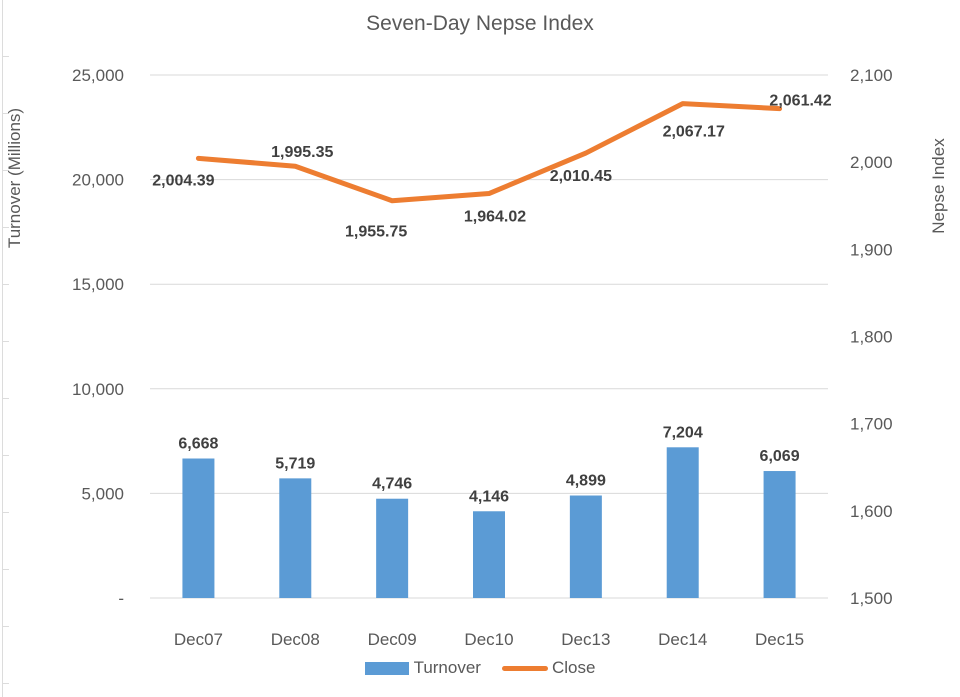 The width and height of the screenshot is (960, 697). What do you see at coordinates (779, 534) in the screenshot?
I see `bar-dec15` at bounding box center [779, 534].